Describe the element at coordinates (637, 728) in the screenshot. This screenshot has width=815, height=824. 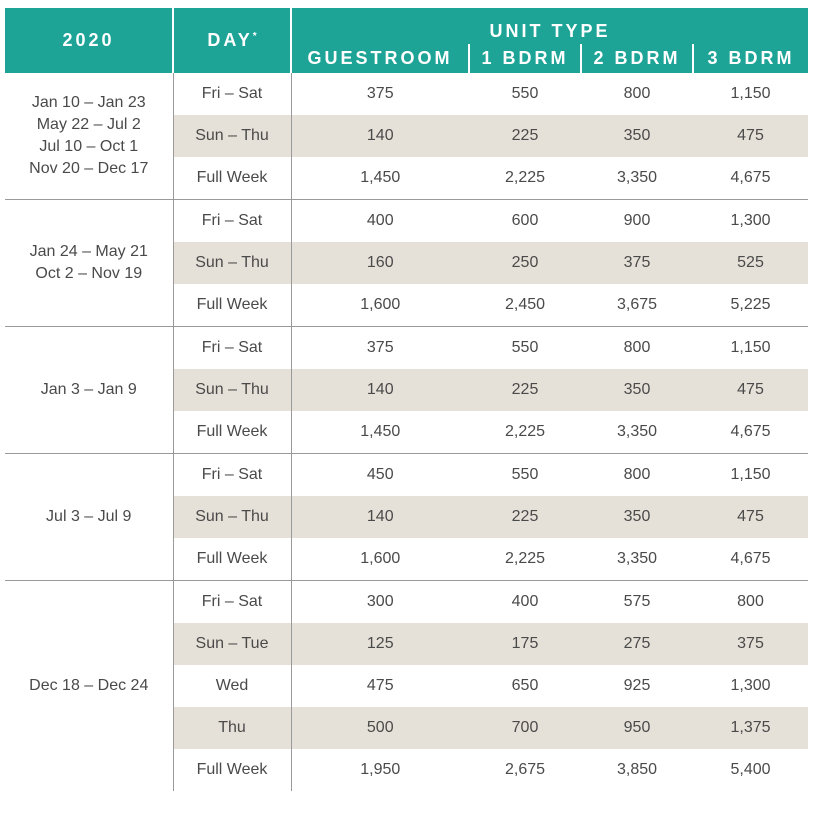
I see `points-cell-2-bdrm: 950` at that location.